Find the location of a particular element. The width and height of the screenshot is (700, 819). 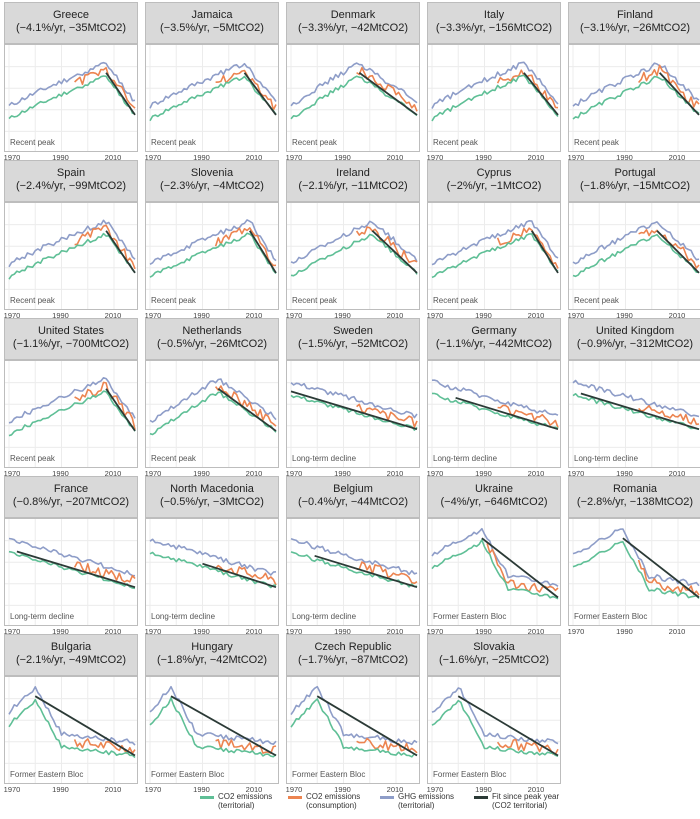

legend-label: Fit since peak year (CO2 territorial) is located at coordinates (526, 801).